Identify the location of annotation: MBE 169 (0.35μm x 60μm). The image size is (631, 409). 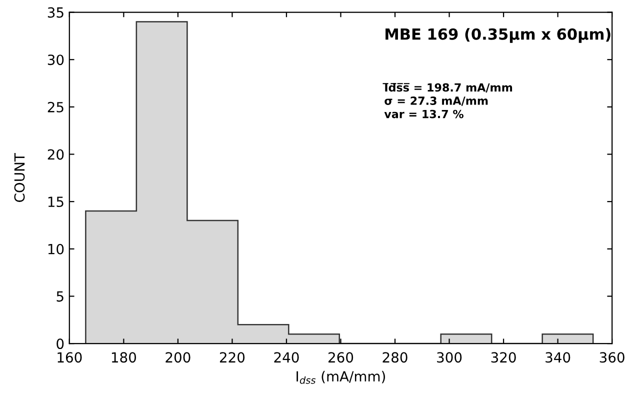
(498, 35).